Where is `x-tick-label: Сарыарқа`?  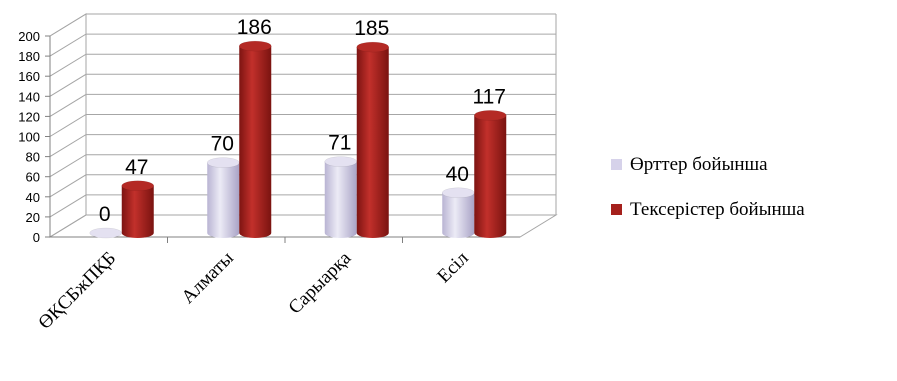 x-tick-label: Сарыарқа is located at coordinates (320, 282).